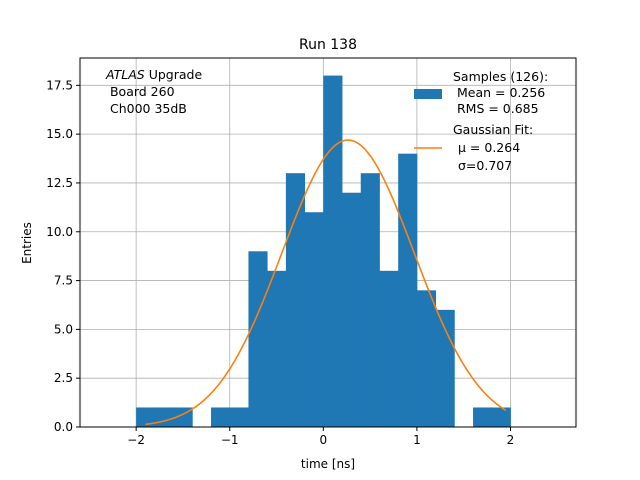 The height and width of the screenshot is (480, 640). What do you see at coordinates (493, 129) in the screenshot?
I see `legend-fit-line-1: Gaussian Fit:` at bounding box center [493, 129].